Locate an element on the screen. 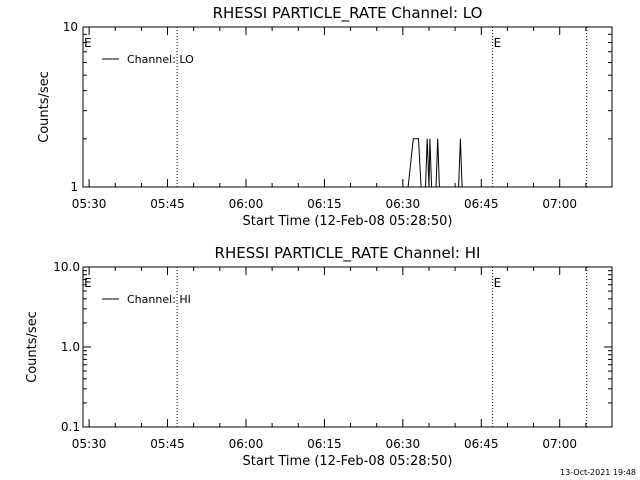  footer-timestamp: 13-Oct-2021 19:48 is located at coordinates (598, 472).